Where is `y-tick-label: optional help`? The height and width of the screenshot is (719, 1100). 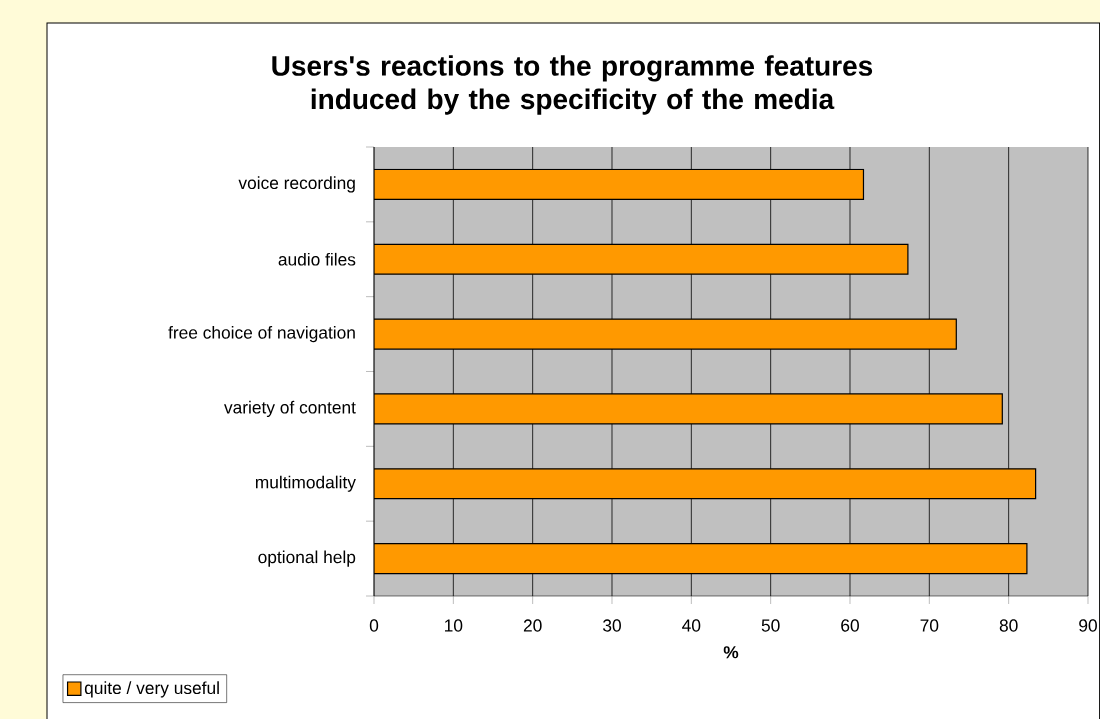 y-tick-label: optional help is located at coordinates (307, 558).